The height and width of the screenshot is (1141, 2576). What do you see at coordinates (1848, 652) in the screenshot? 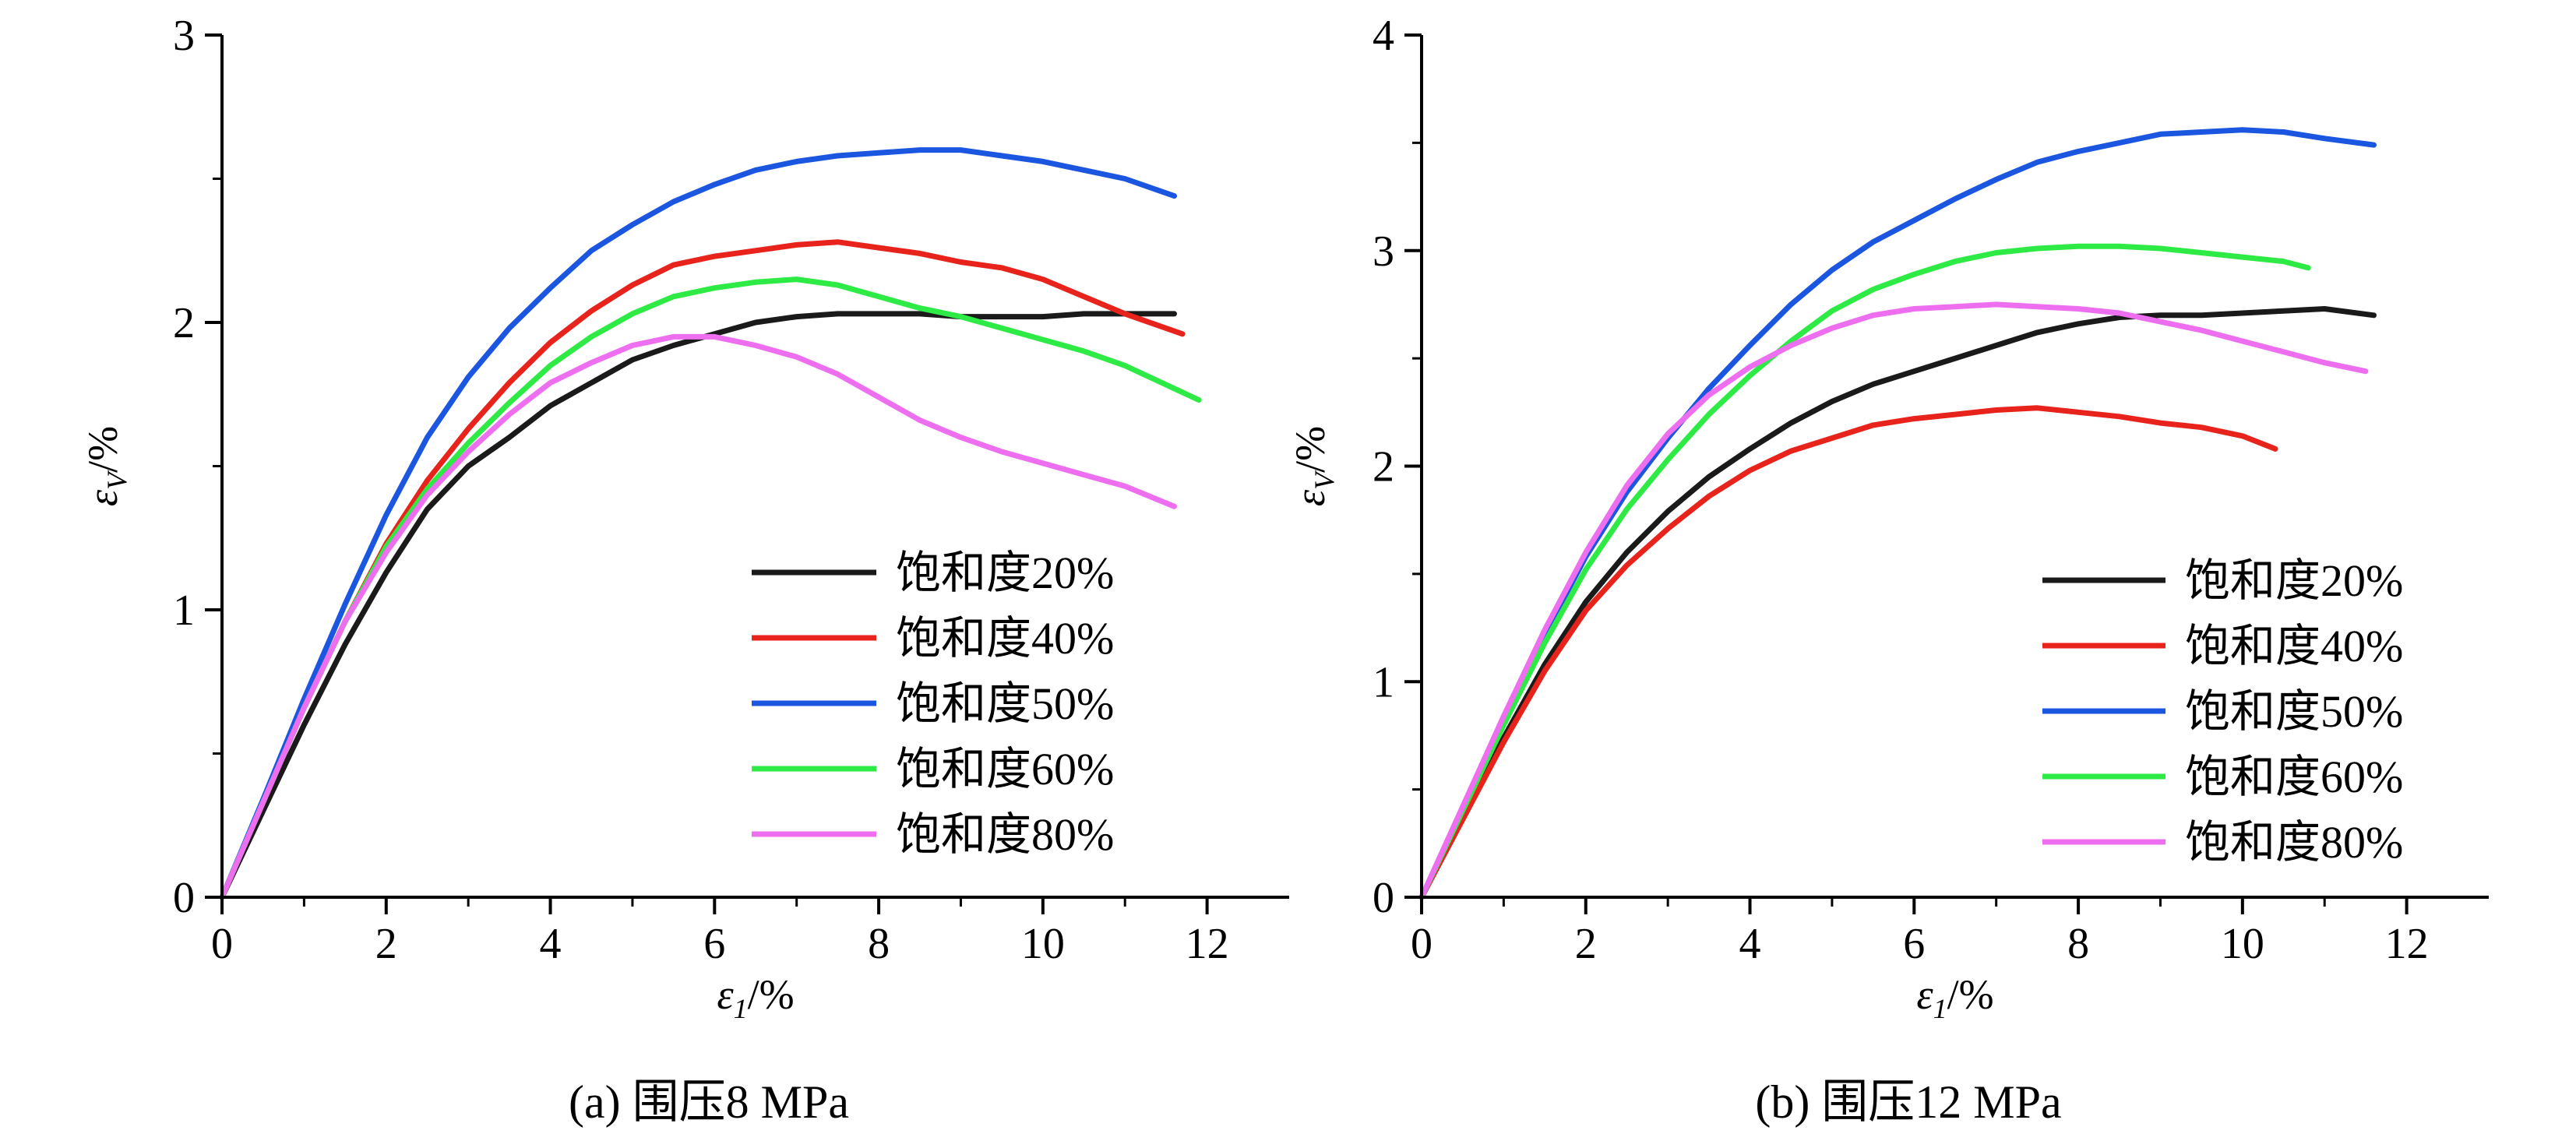
I see `series-line` at bounding box center [1848, 652].